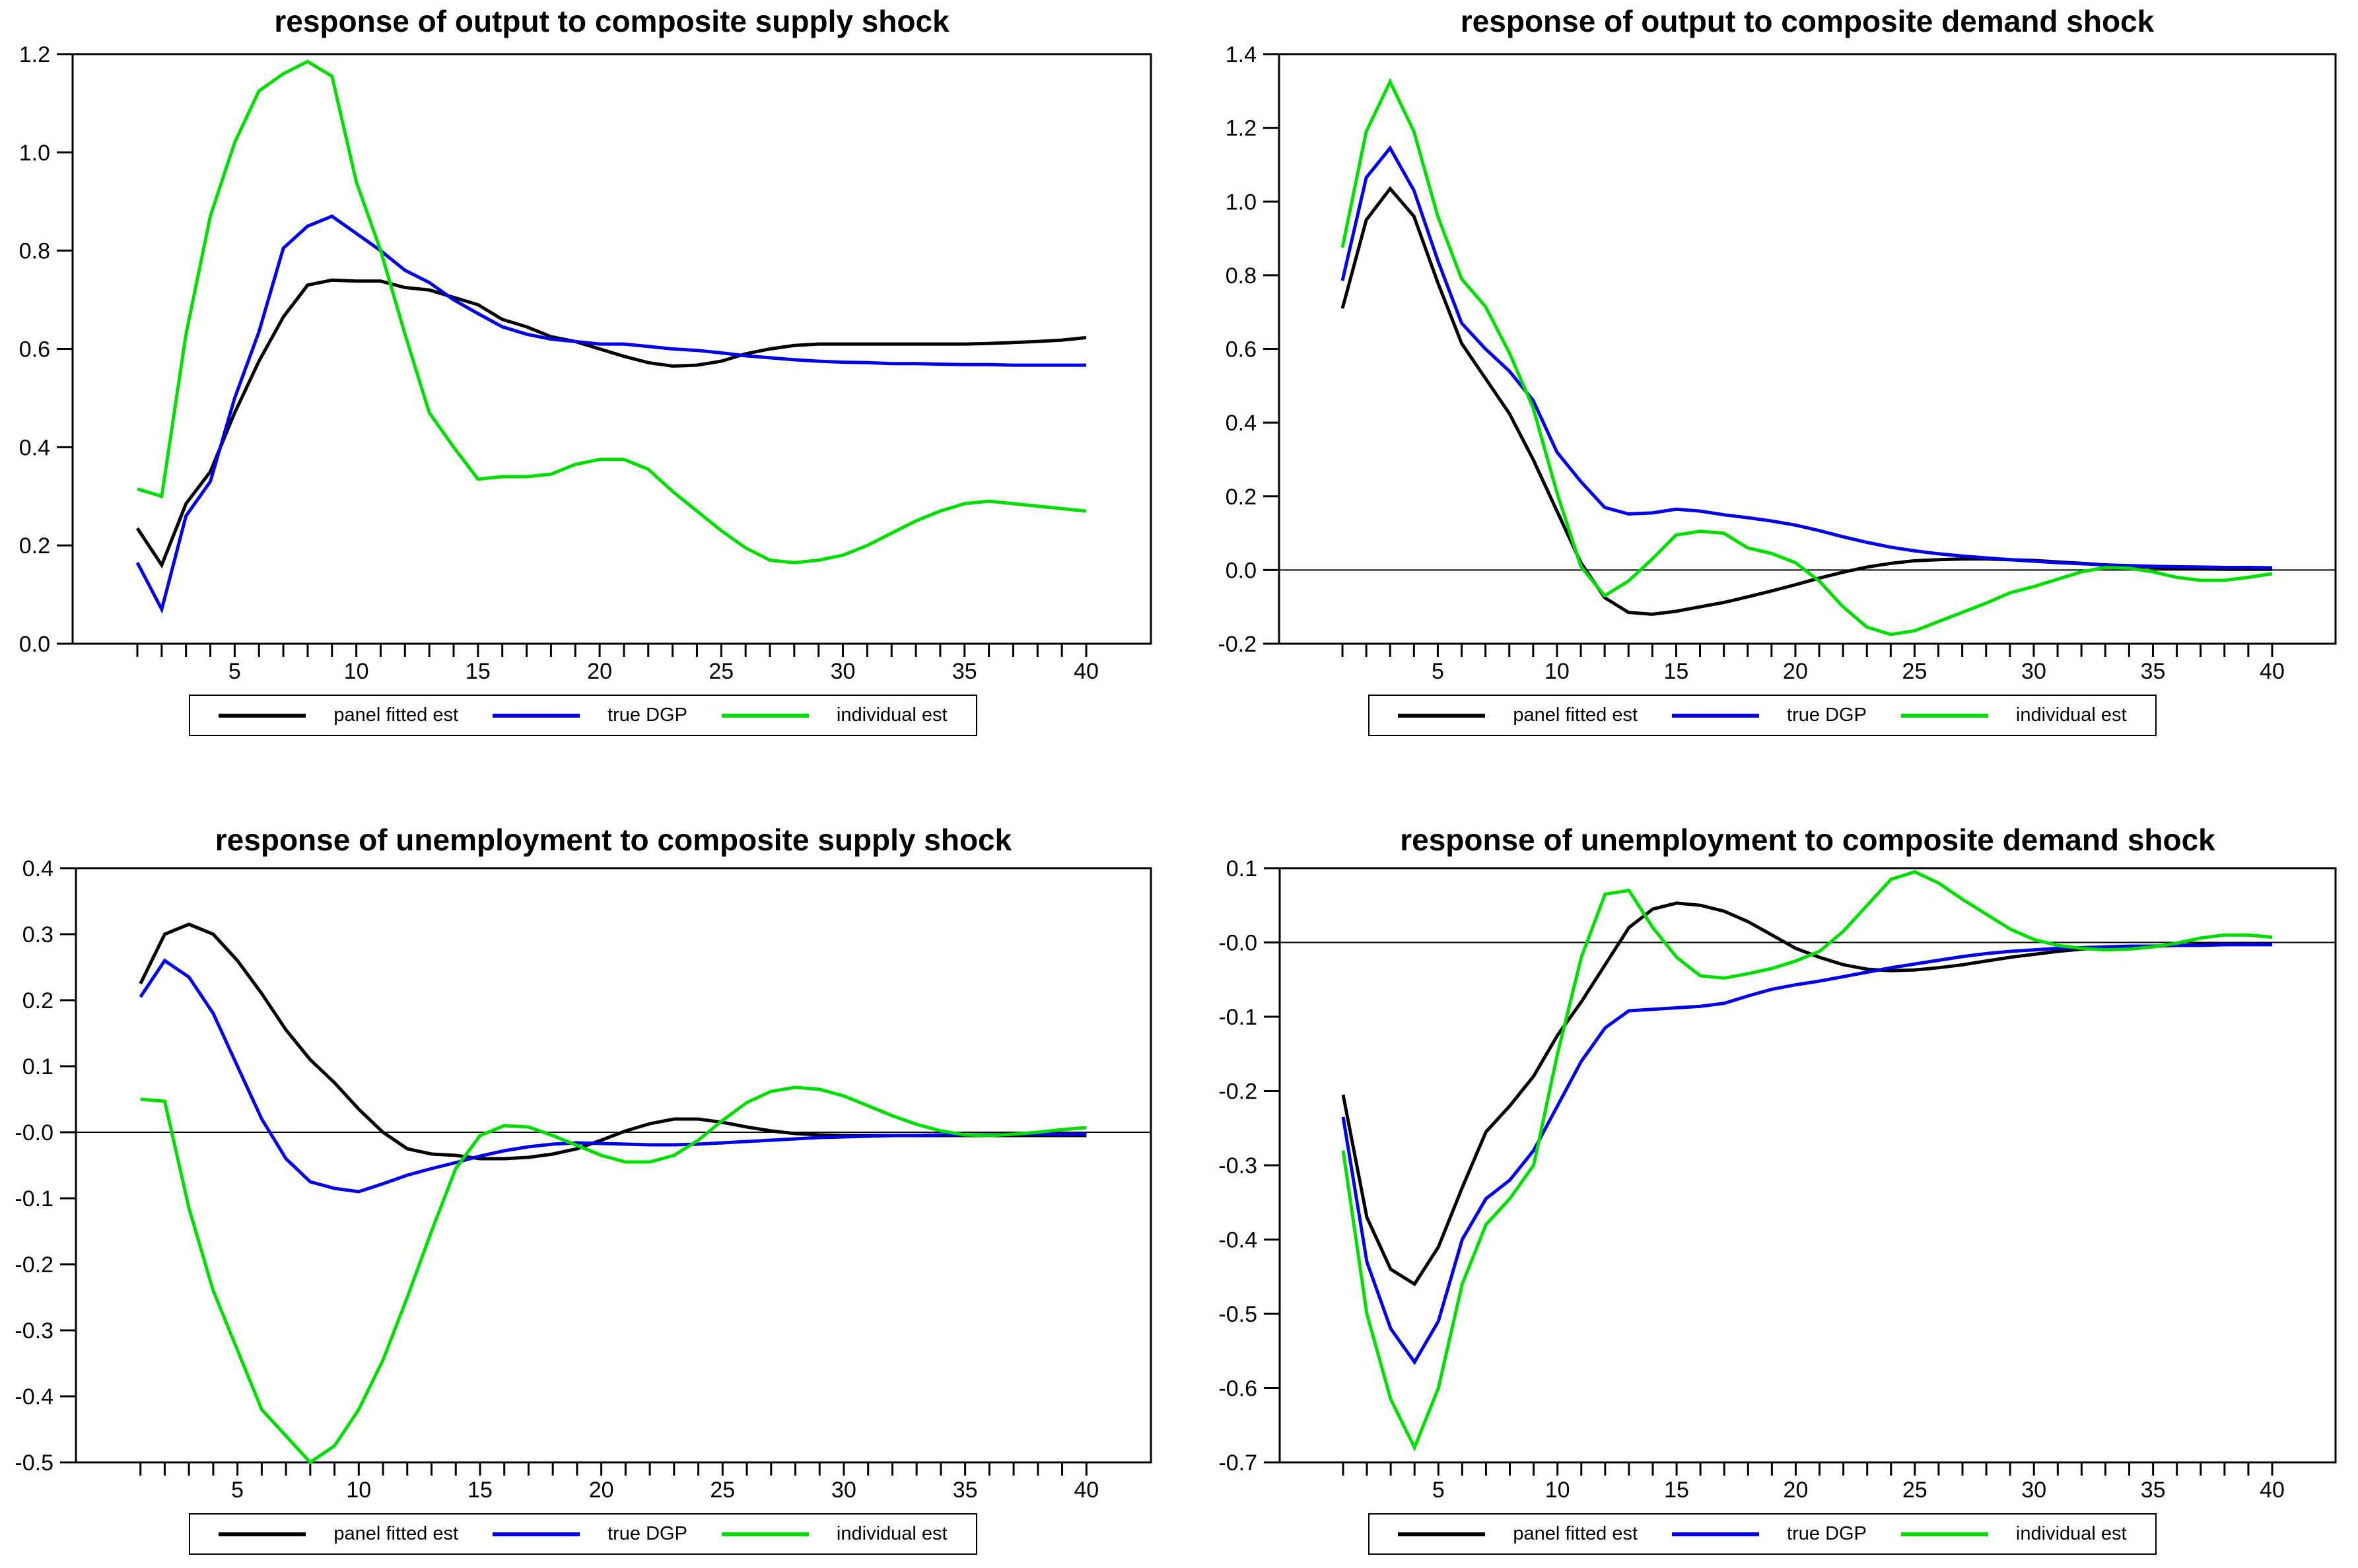  I want to click on y-axis-labels: -0.7 -0.6 -0.5 -0.4 -0.3 -0.2 -0.1 -0.0 0.1, so click(1237, 1166).